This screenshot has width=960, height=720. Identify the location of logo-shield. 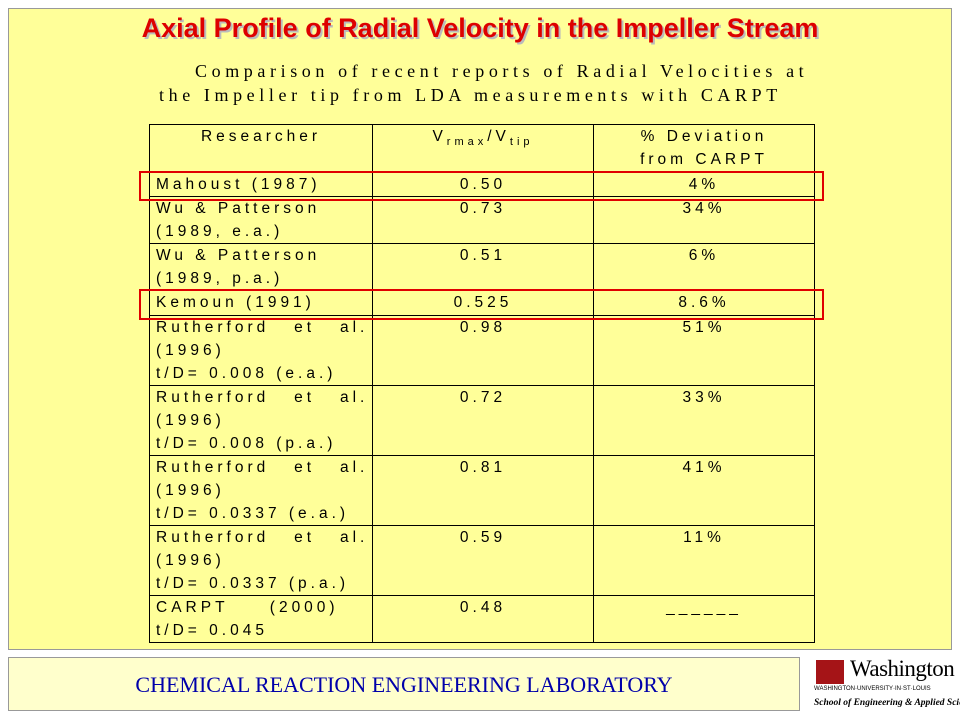
(830, 672).